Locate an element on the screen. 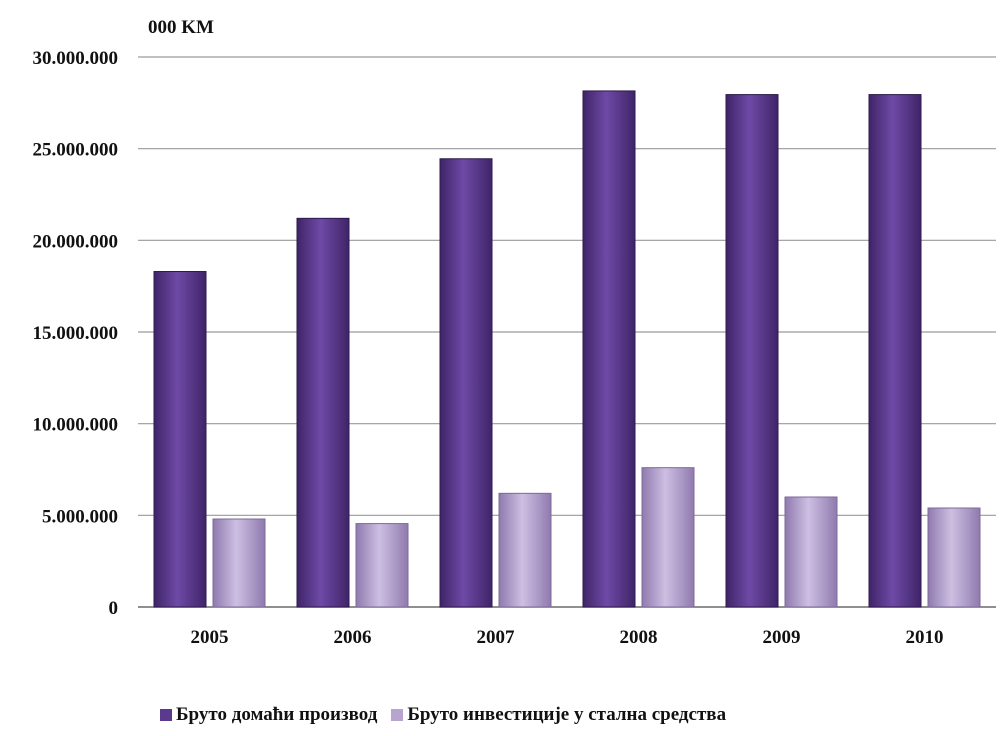 The height and width of the screenshot is (736, 1002). y-tick-label: 20.000.000 is located at coordinates (76, 241).